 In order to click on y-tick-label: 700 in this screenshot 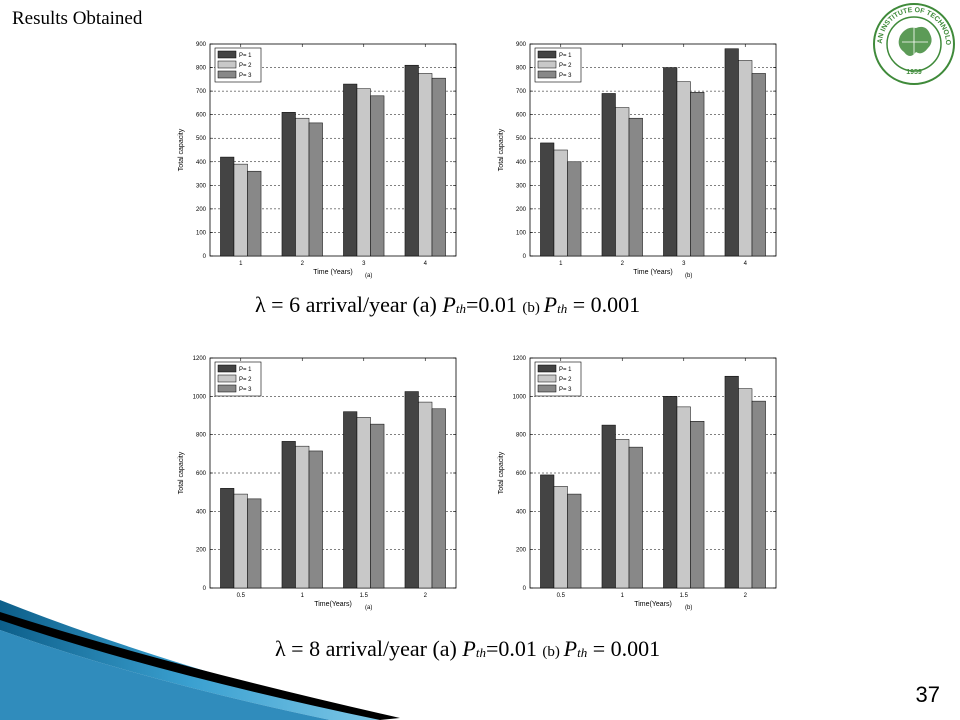, I will do `click(521, 92)`.